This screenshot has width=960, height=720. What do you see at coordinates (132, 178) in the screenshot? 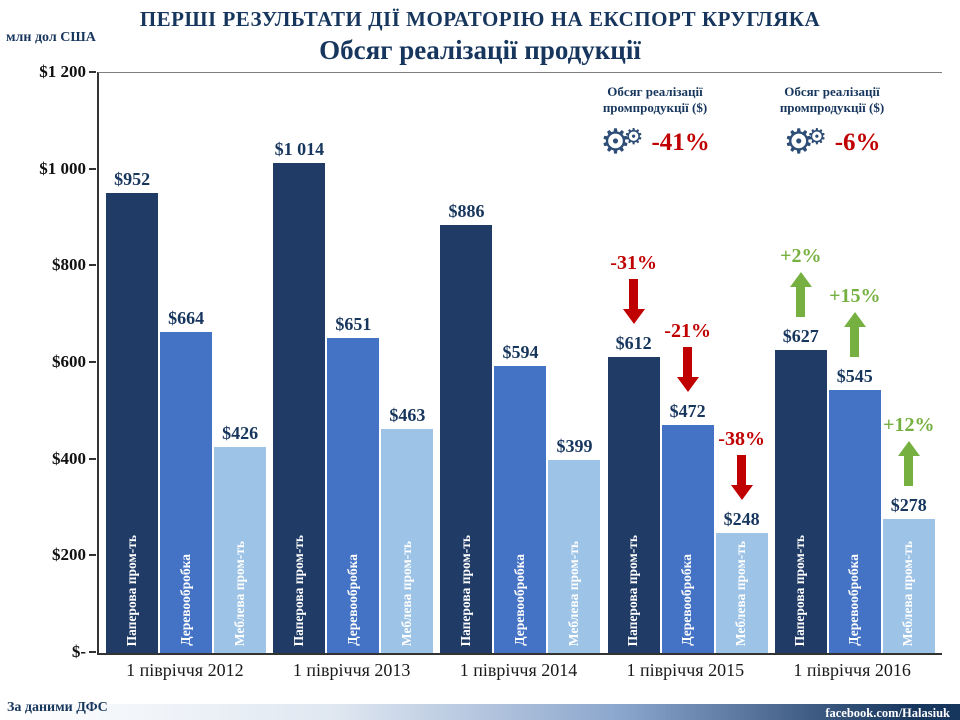
I see `bar-value-label: $952` at bounding box center [132, 178].